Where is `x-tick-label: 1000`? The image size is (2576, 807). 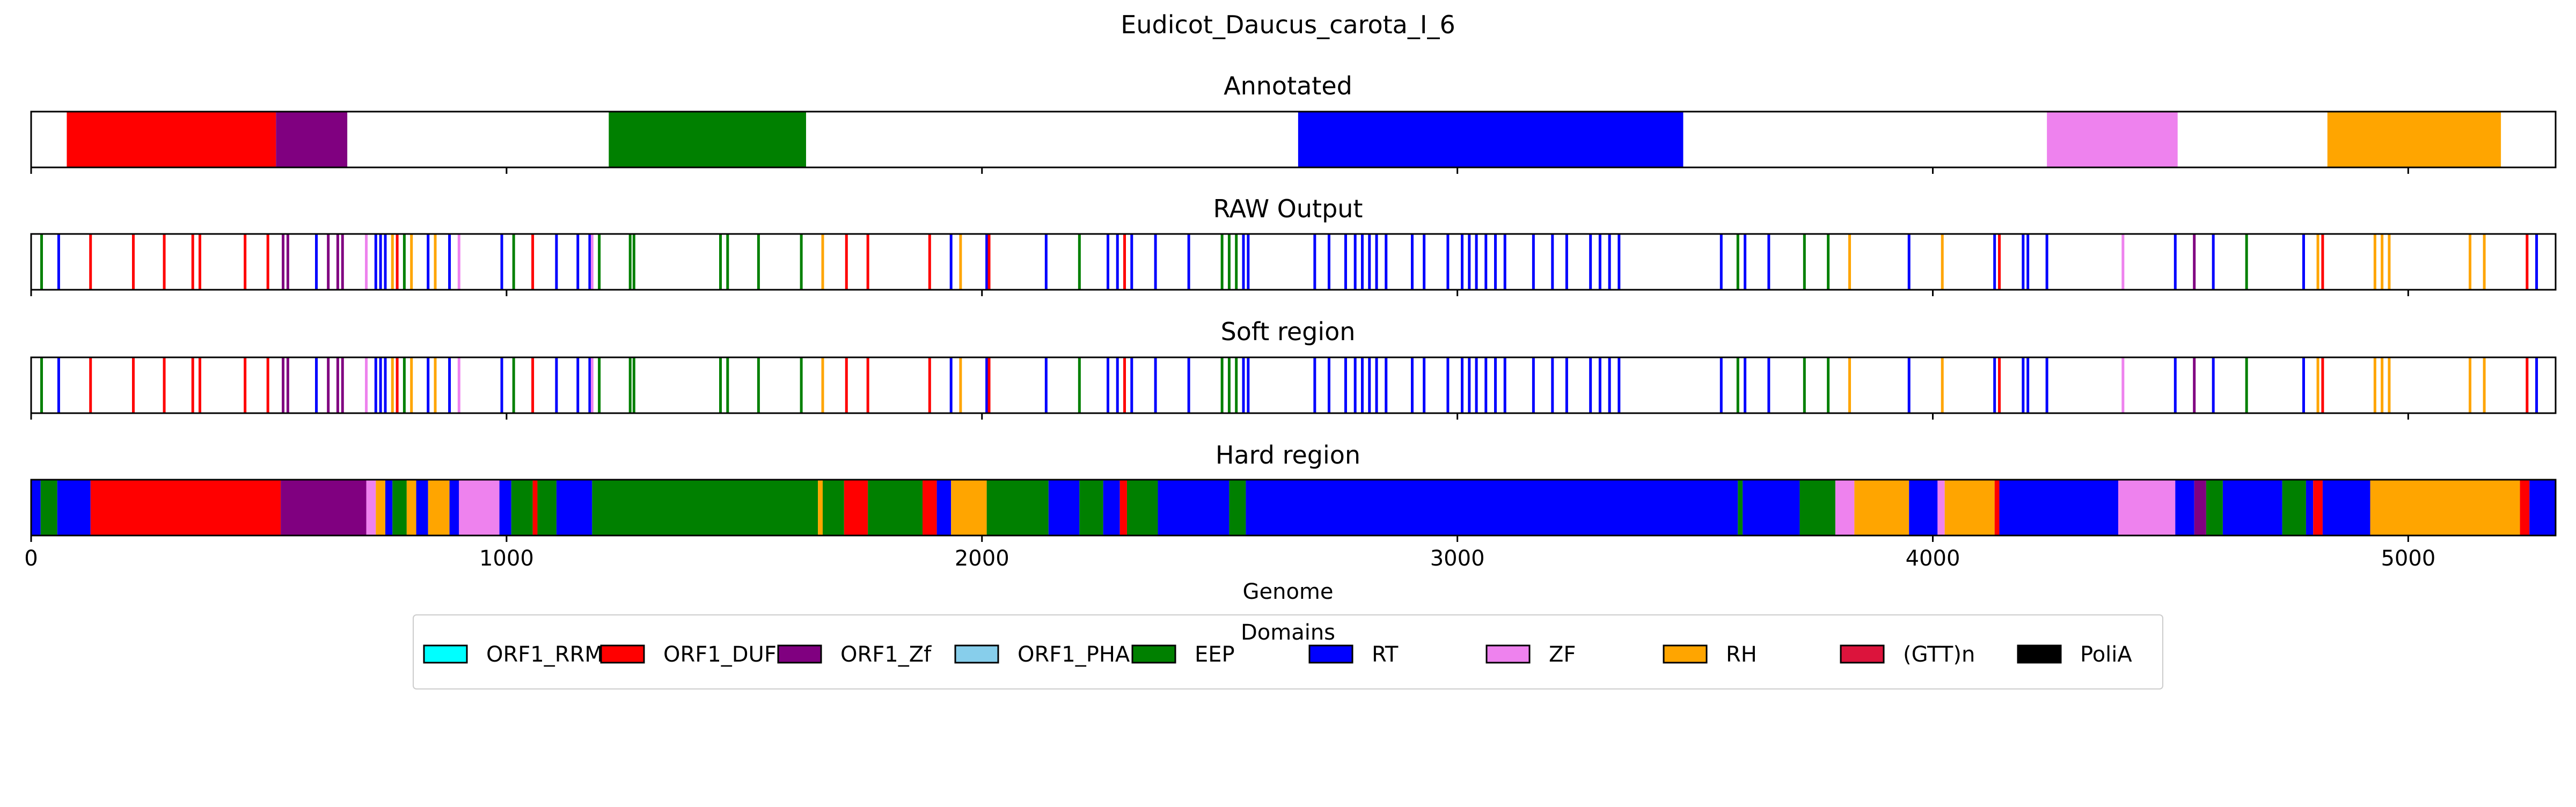 x-tick-label: 1000 is located at coordinates (506, 558).